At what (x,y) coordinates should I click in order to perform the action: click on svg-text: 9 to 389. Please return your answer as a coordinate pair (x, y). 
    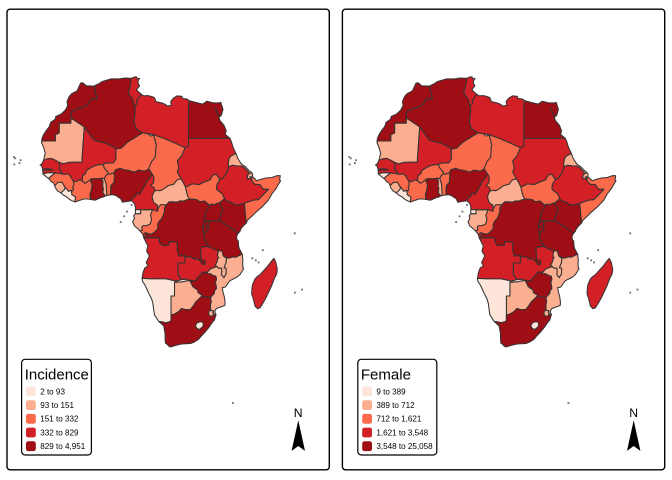
    Looking at the image, I should click on (391, 391).